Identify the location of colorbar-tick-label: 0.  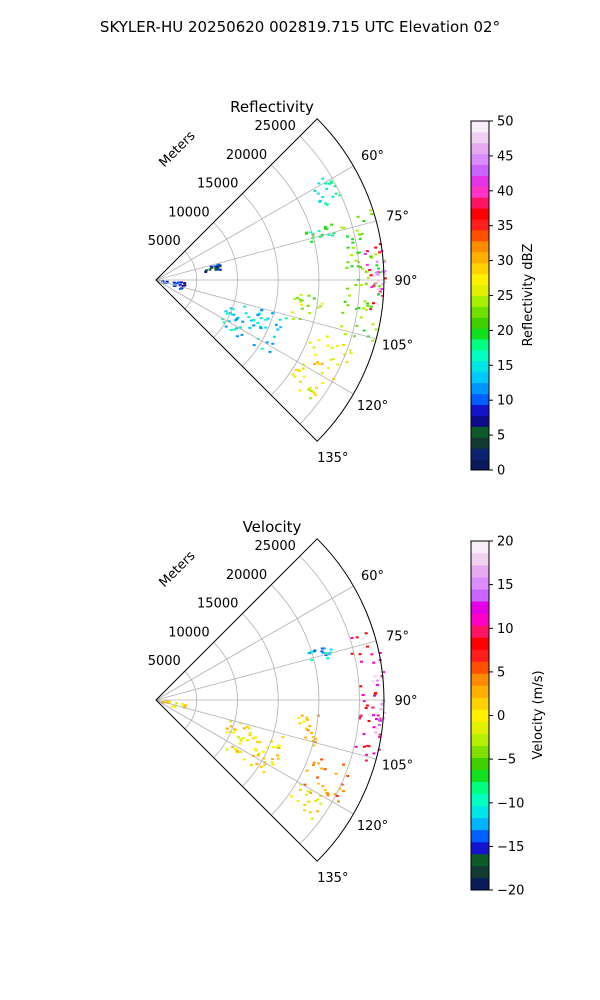
(501, 716).